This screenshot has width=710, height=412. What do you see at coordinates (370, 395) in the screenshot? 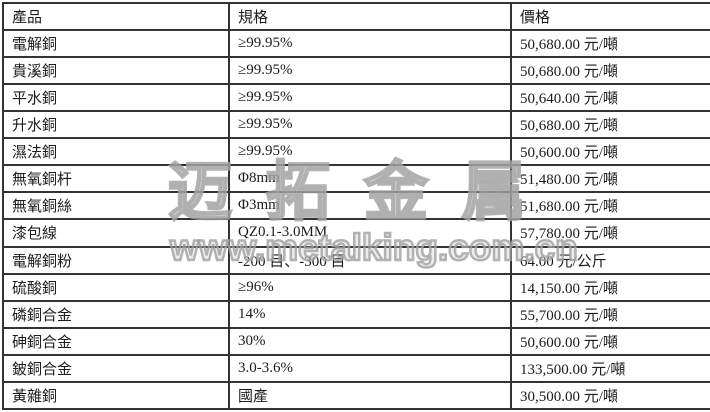
I see `spec-cell: 國產` at bounding box center [370, 395].